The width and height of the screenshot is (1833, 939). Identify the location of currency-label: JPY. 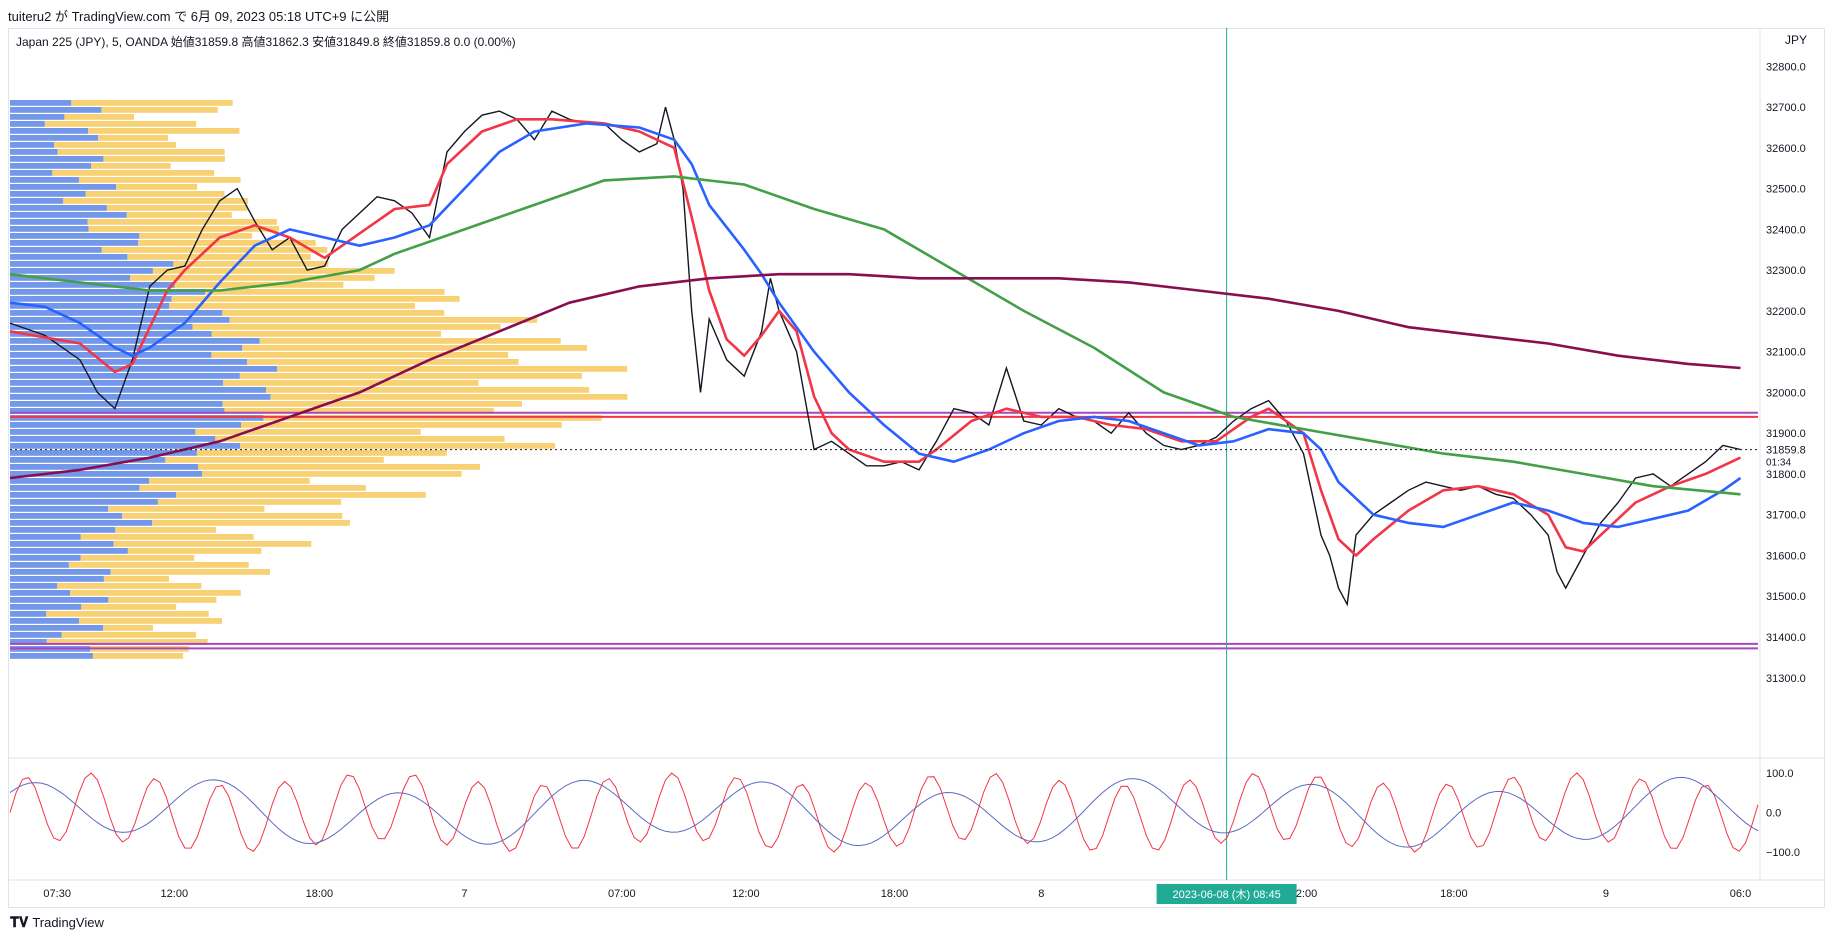
(1796, 40).